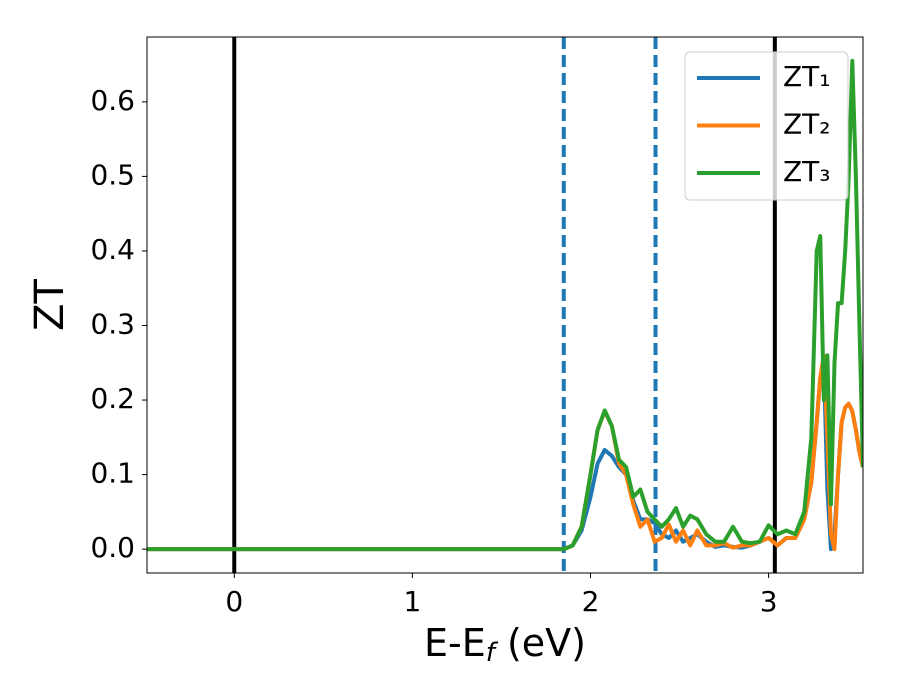  I want to click on y-tick-label: 0.2, so click(112, 398).